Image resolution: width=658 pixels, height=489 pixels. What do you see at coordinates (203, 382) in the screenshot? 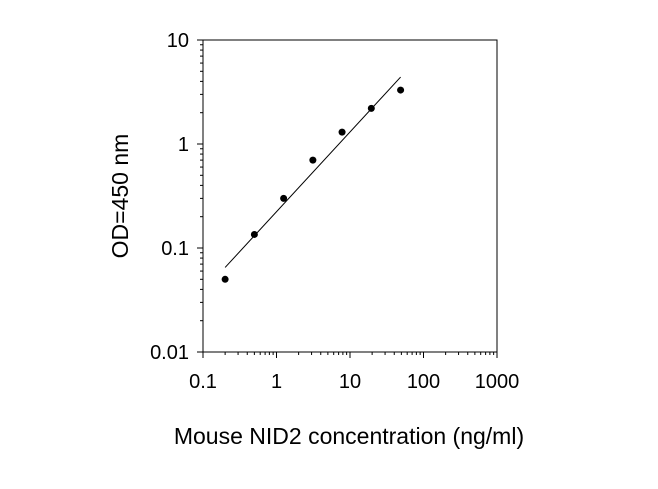
I see `x-tick-label: 0.1` at bounding box center [203, 382].